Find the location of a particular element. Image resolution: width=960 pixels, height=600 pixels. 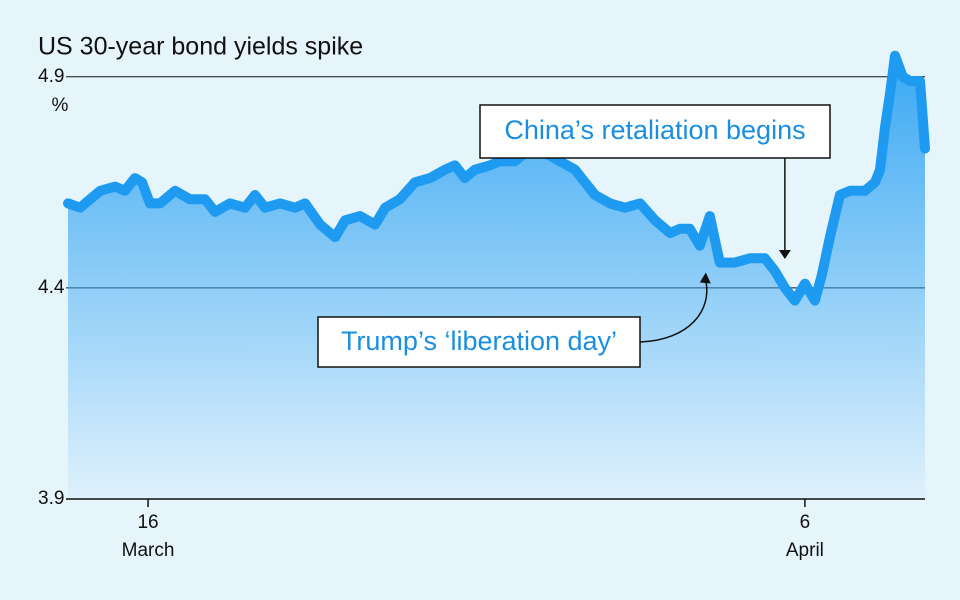

annotation-text: China’s retaliation begins is located at coordinates (654, 130).